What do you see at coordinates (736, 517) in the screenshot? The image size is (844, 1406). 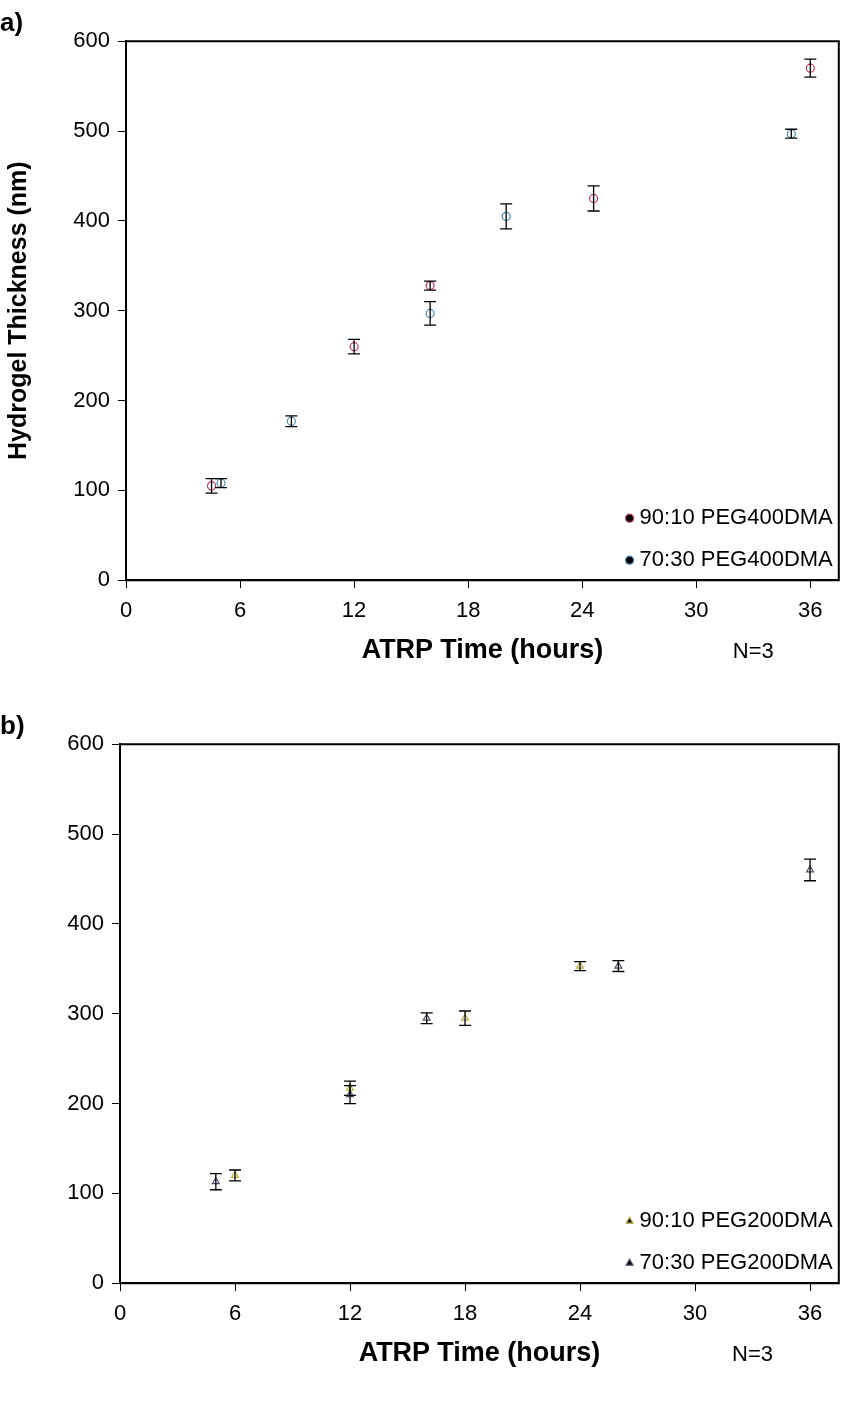 I see `legend-label: 90:10 PEG400DMA` at bounding box center [736, 517].